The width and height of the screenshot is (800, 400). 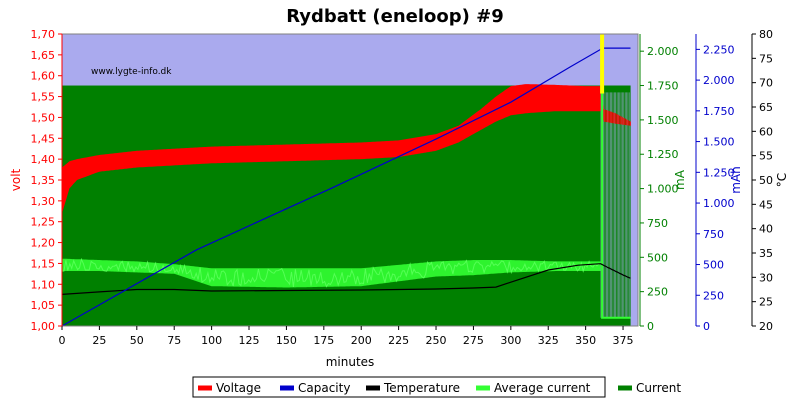 What do you see at coordinates (131, 72) in the screenshot?
I see `watermark-text: www.lygte-info.dk` at bounding box center [131, 72].